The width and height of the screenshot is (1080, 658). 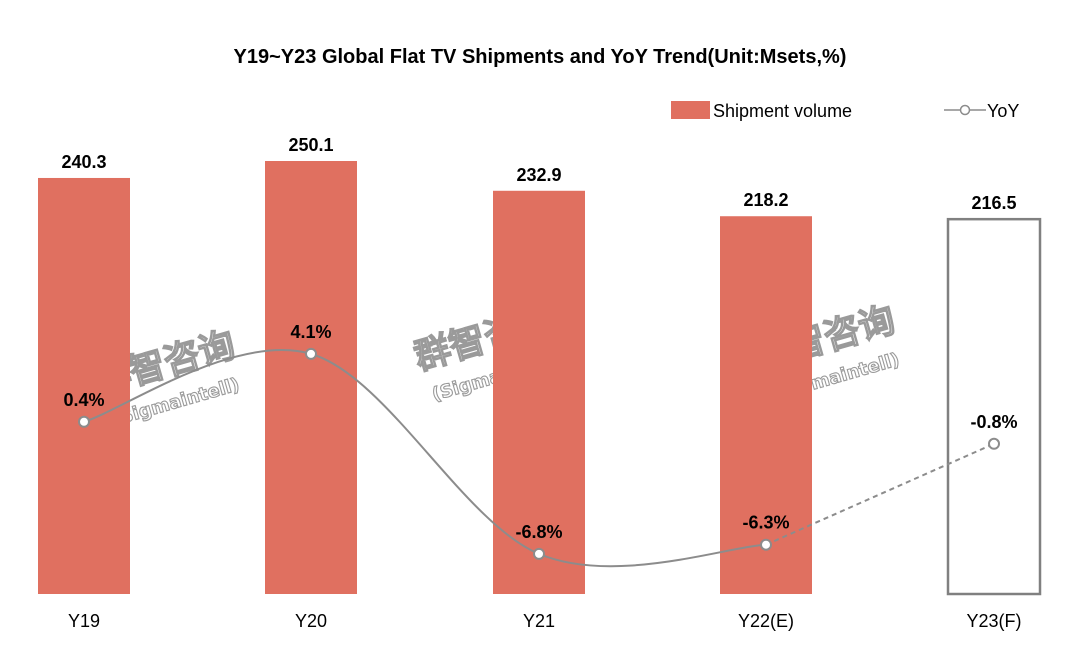 What do you see at coordinates (690, 110) in the screenshot?
I see `legend-bar-swatch` at bounding box center [690, 110].